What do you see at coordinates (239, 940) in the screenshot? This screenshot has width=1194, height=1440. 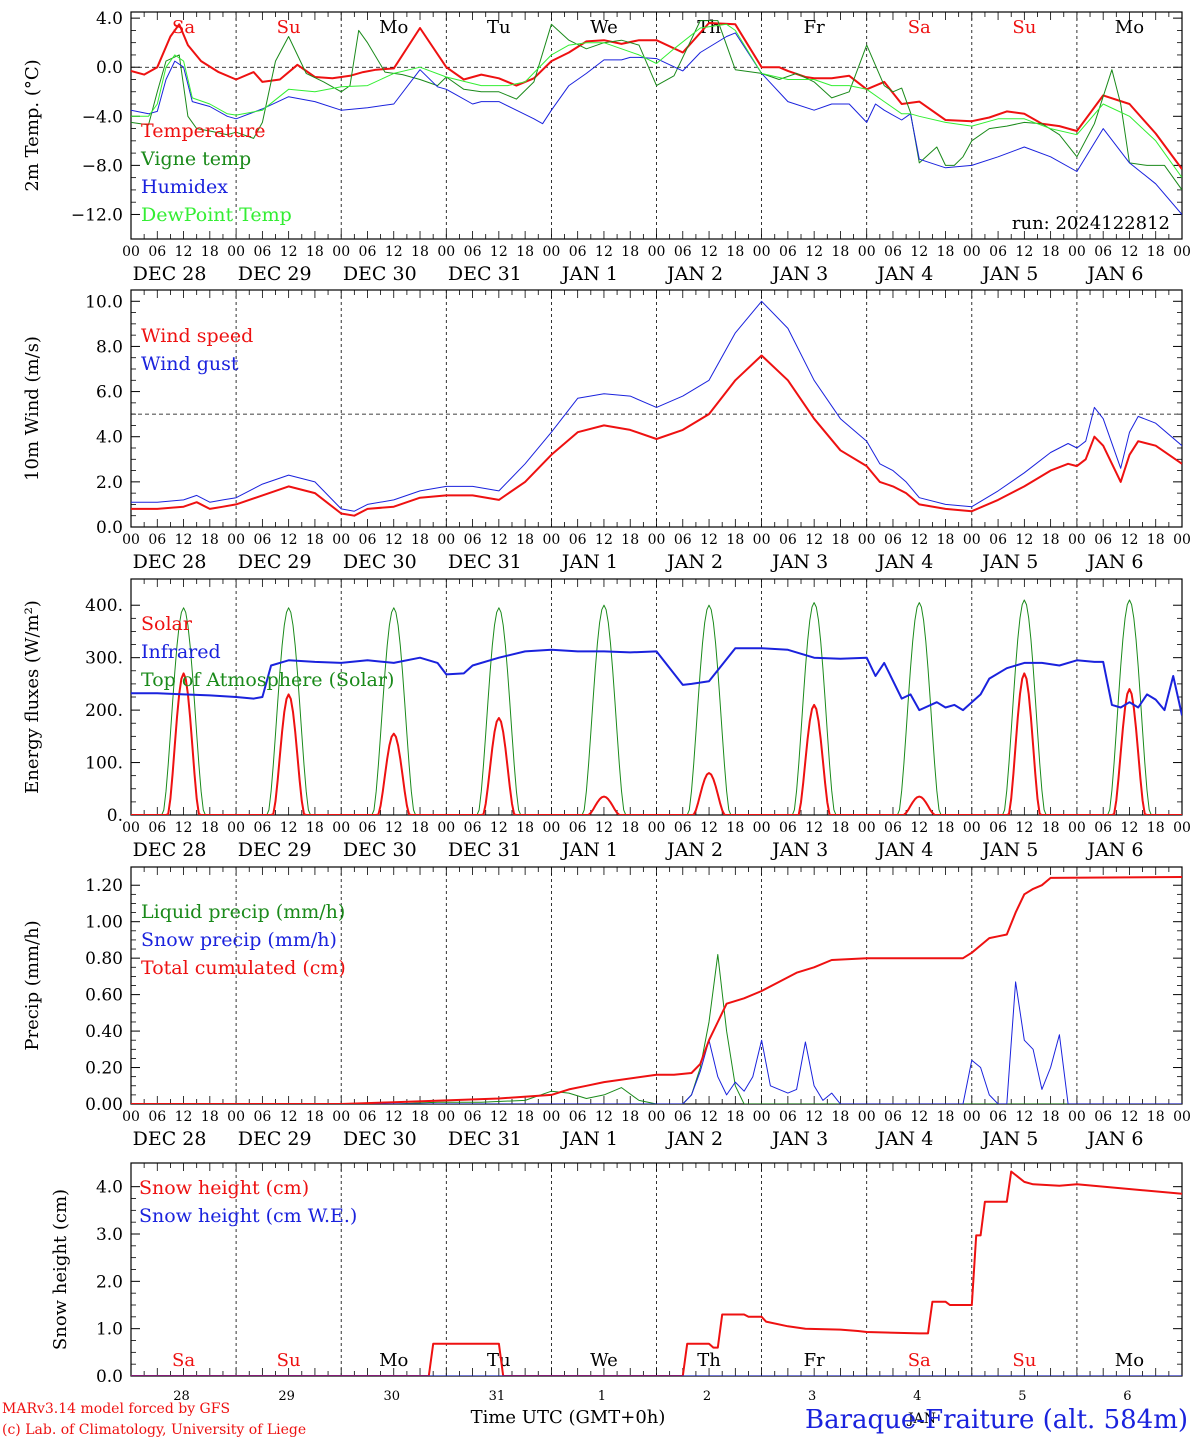 I see `legend-entry: Snow precip (mm/h)` at bounding box center [239, 940].